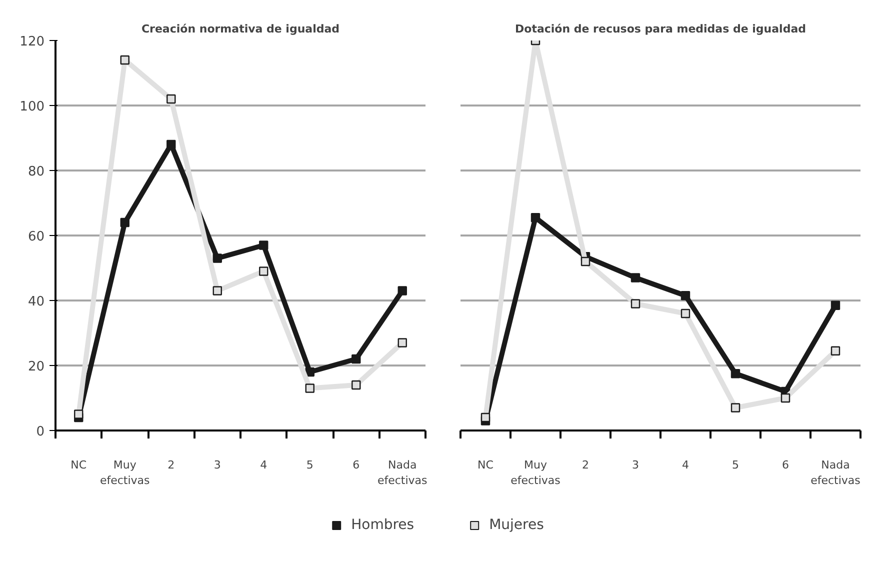  Describe the element at coordinates (240, 29) in the screenshot. I see `chart-title: Creación normativa de igualdad` at that location.